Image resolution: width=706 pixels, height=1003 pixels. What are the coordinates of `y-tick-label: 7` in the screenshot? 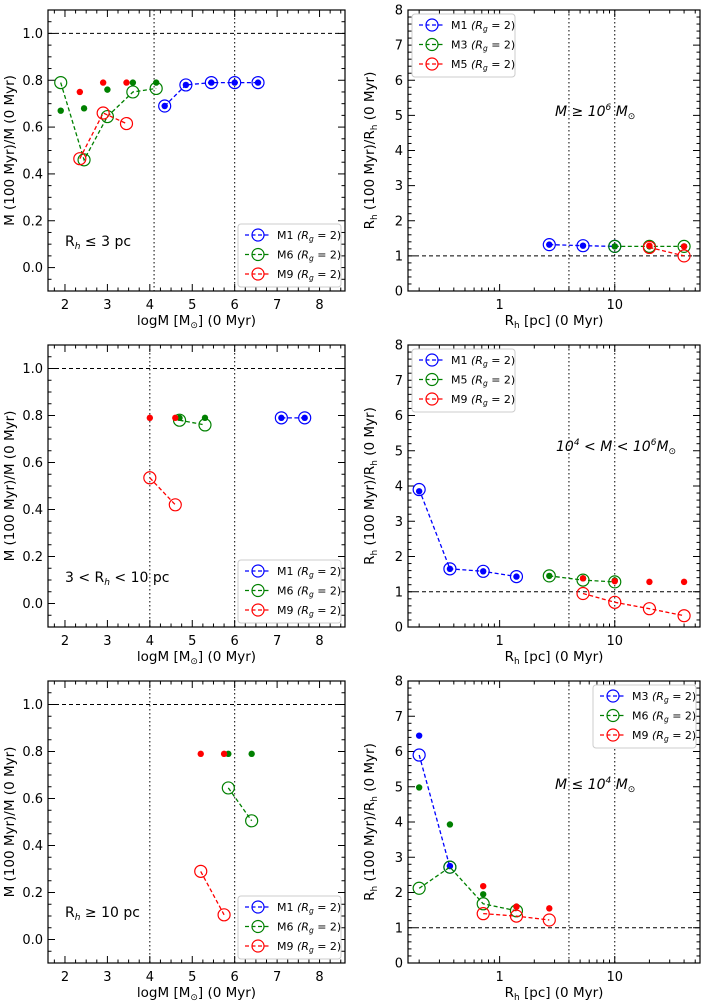 It's located at (399, 381).